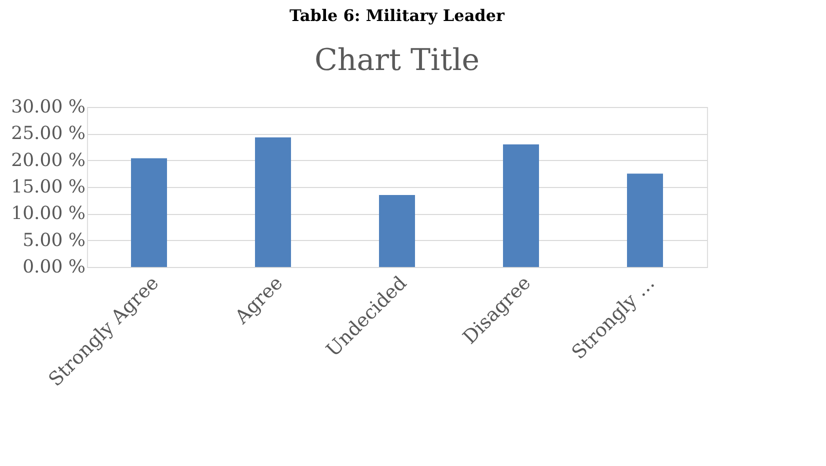 This screenshot has height=466, width=826. What do you see at coordinates (398, 15) in the screenshot?
I see `caption: Table 6: Military Leader` at bounding box center [398, 15].